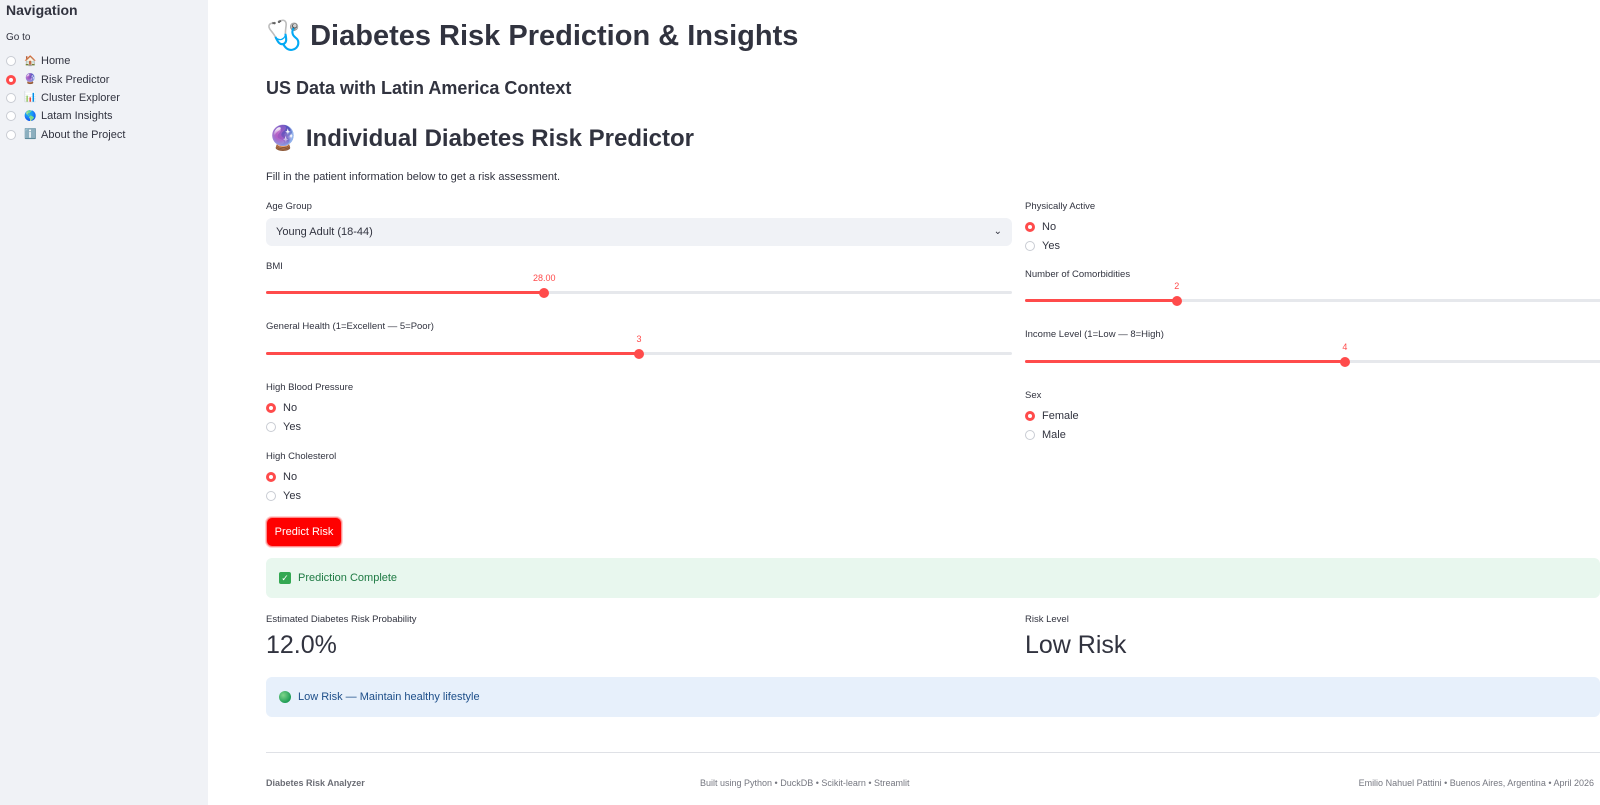 This screenshot has width=1600, height=805. Describe the element at coordinates (289, 206) in the screenshot. I see `age-group-label: Age Group` at that location.